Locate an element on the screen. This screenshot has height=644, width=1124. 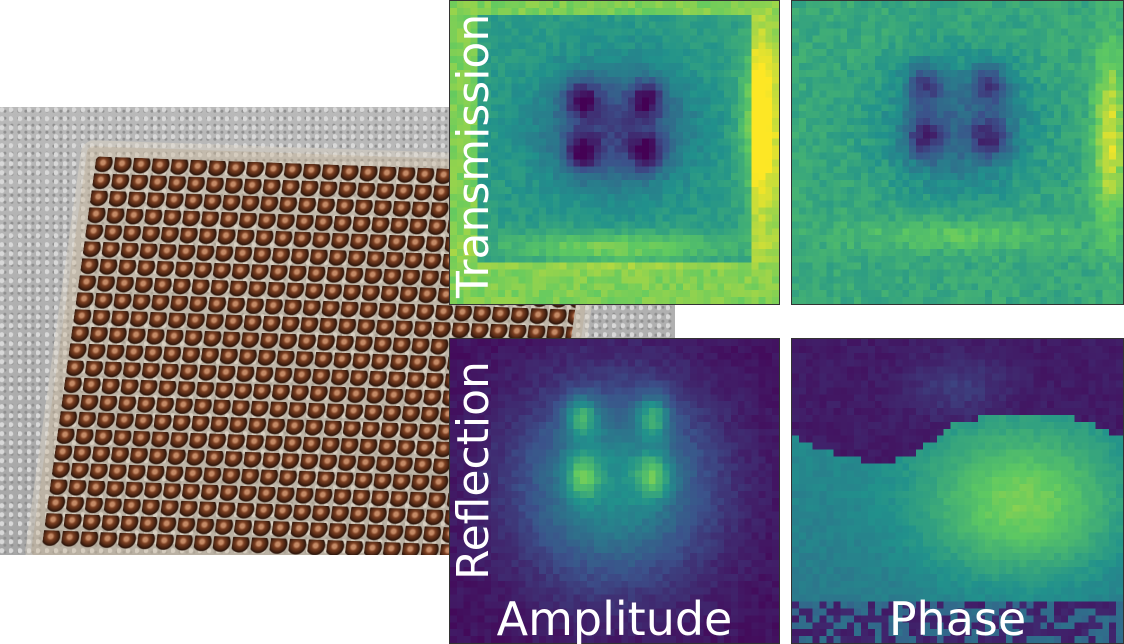
heatmap-transmission-amplitude is located at coordinates (614, 152).